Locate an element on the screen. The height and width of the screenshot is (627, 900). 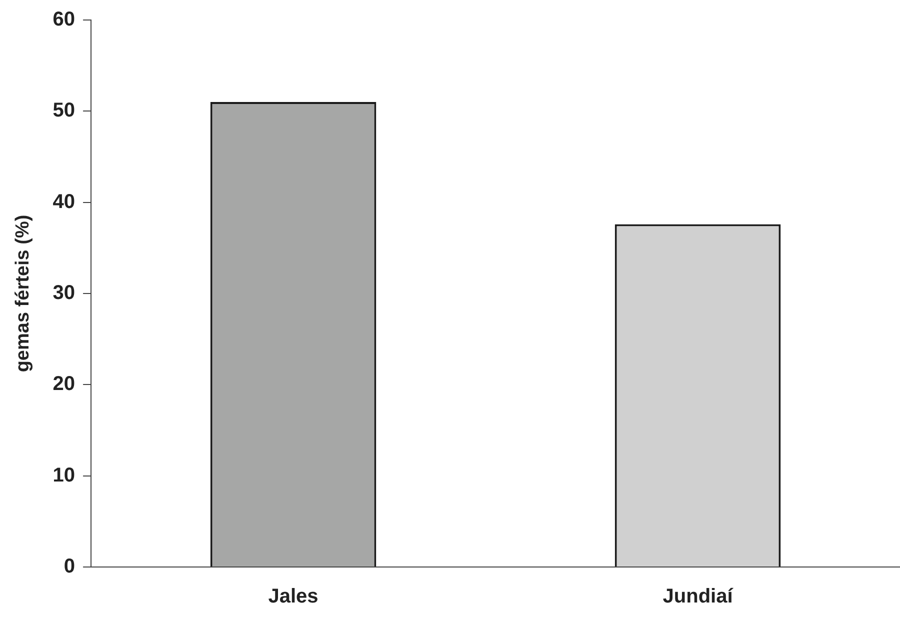
x-tick-label: Jundiaí is located at coordinates (698, 597).